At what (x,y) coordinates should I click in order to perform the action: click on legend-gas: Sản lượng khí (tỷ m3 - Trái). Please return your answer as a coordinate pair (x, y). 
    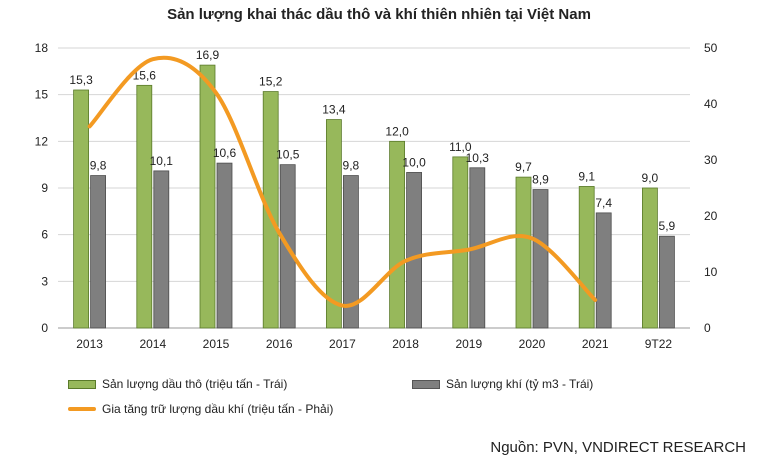
    Looking at the image, I should click on (502, 384).